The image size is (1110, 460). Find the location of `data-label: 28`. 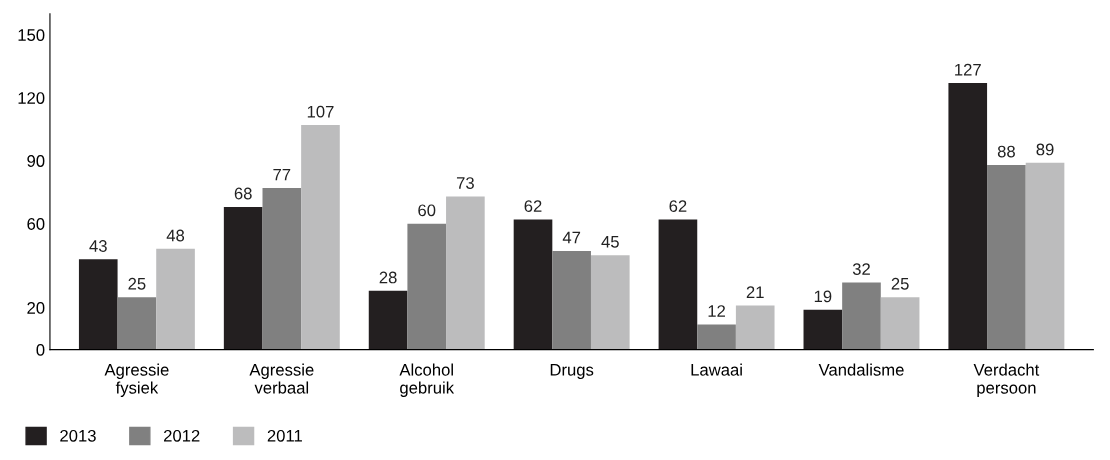

data-label: 28 is located at coordinates (388, 277).